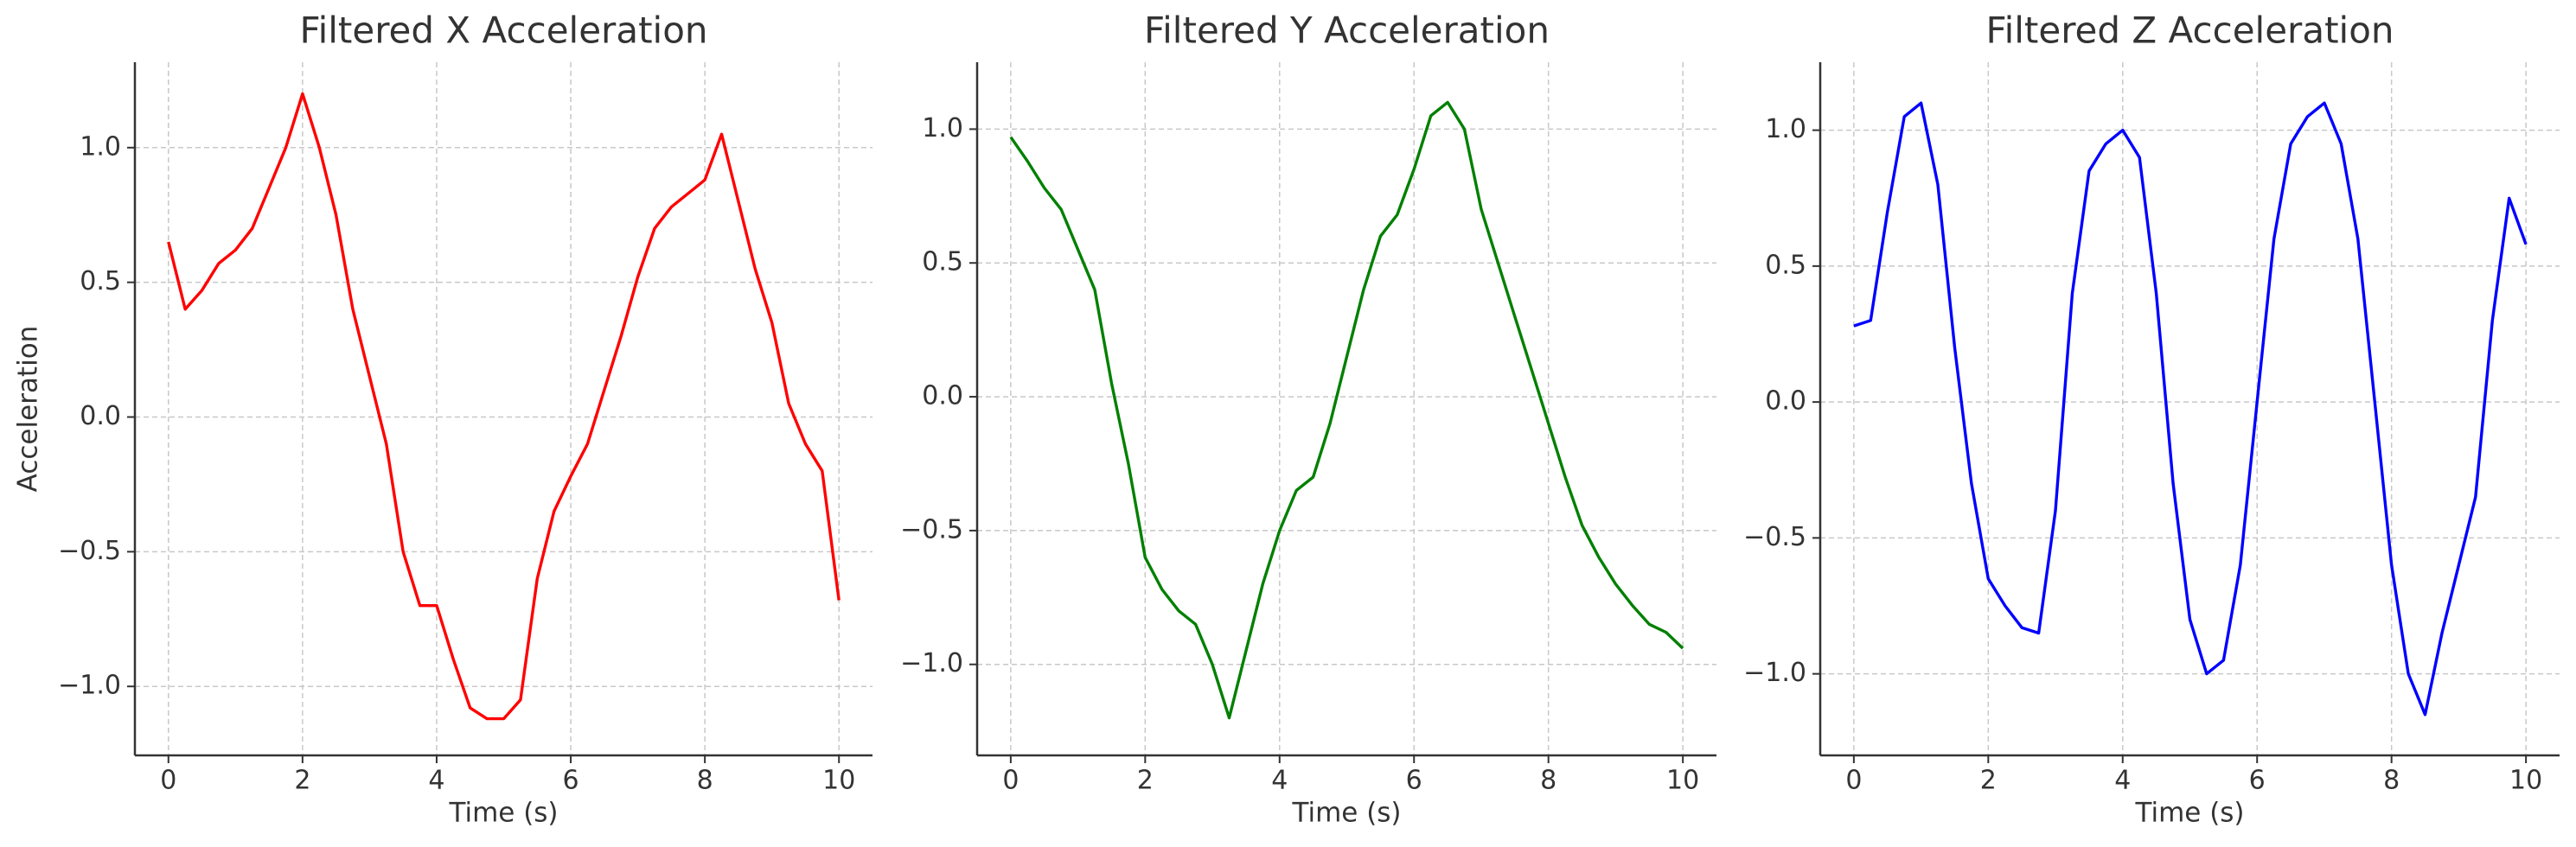 This screenshot has width=2576, height=847. Describe the element at coordinates (2189, 31) in the screenshot. I see `chart-title: Filtered Z Acceleration` at that location.